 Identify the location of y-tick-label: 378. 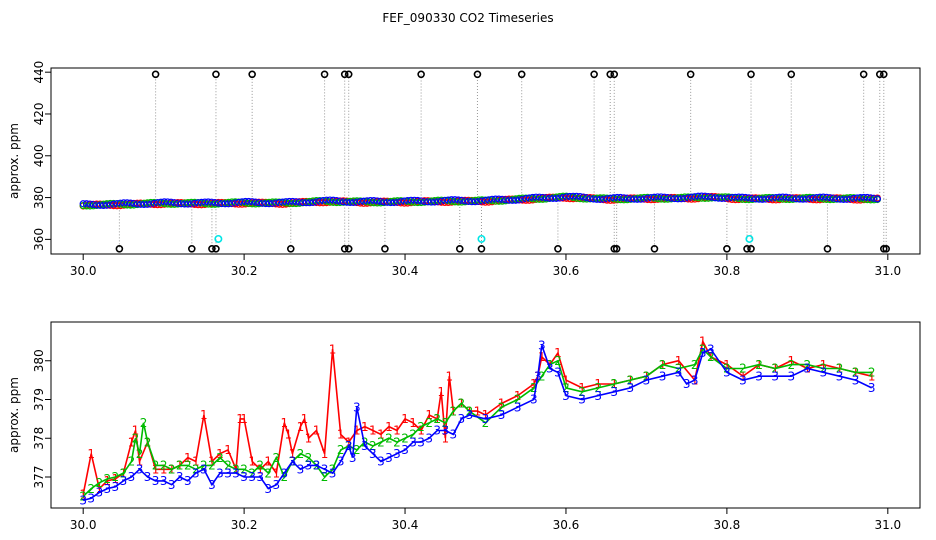
(39, 438).